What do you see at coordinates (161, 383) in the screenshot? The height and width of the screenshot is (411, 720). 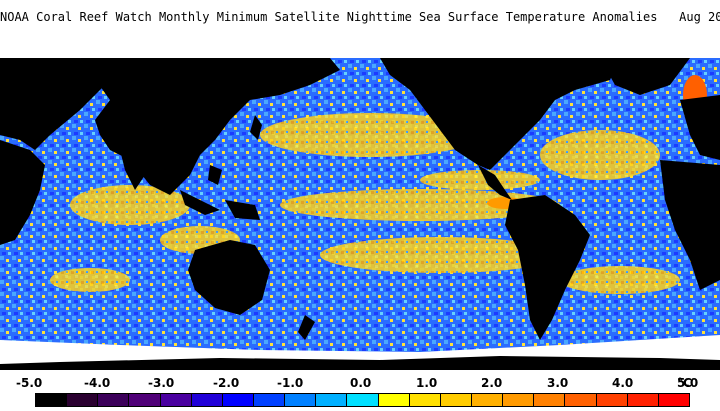 I see `legend-tick: -3.0` at bounding box center [161, 383].